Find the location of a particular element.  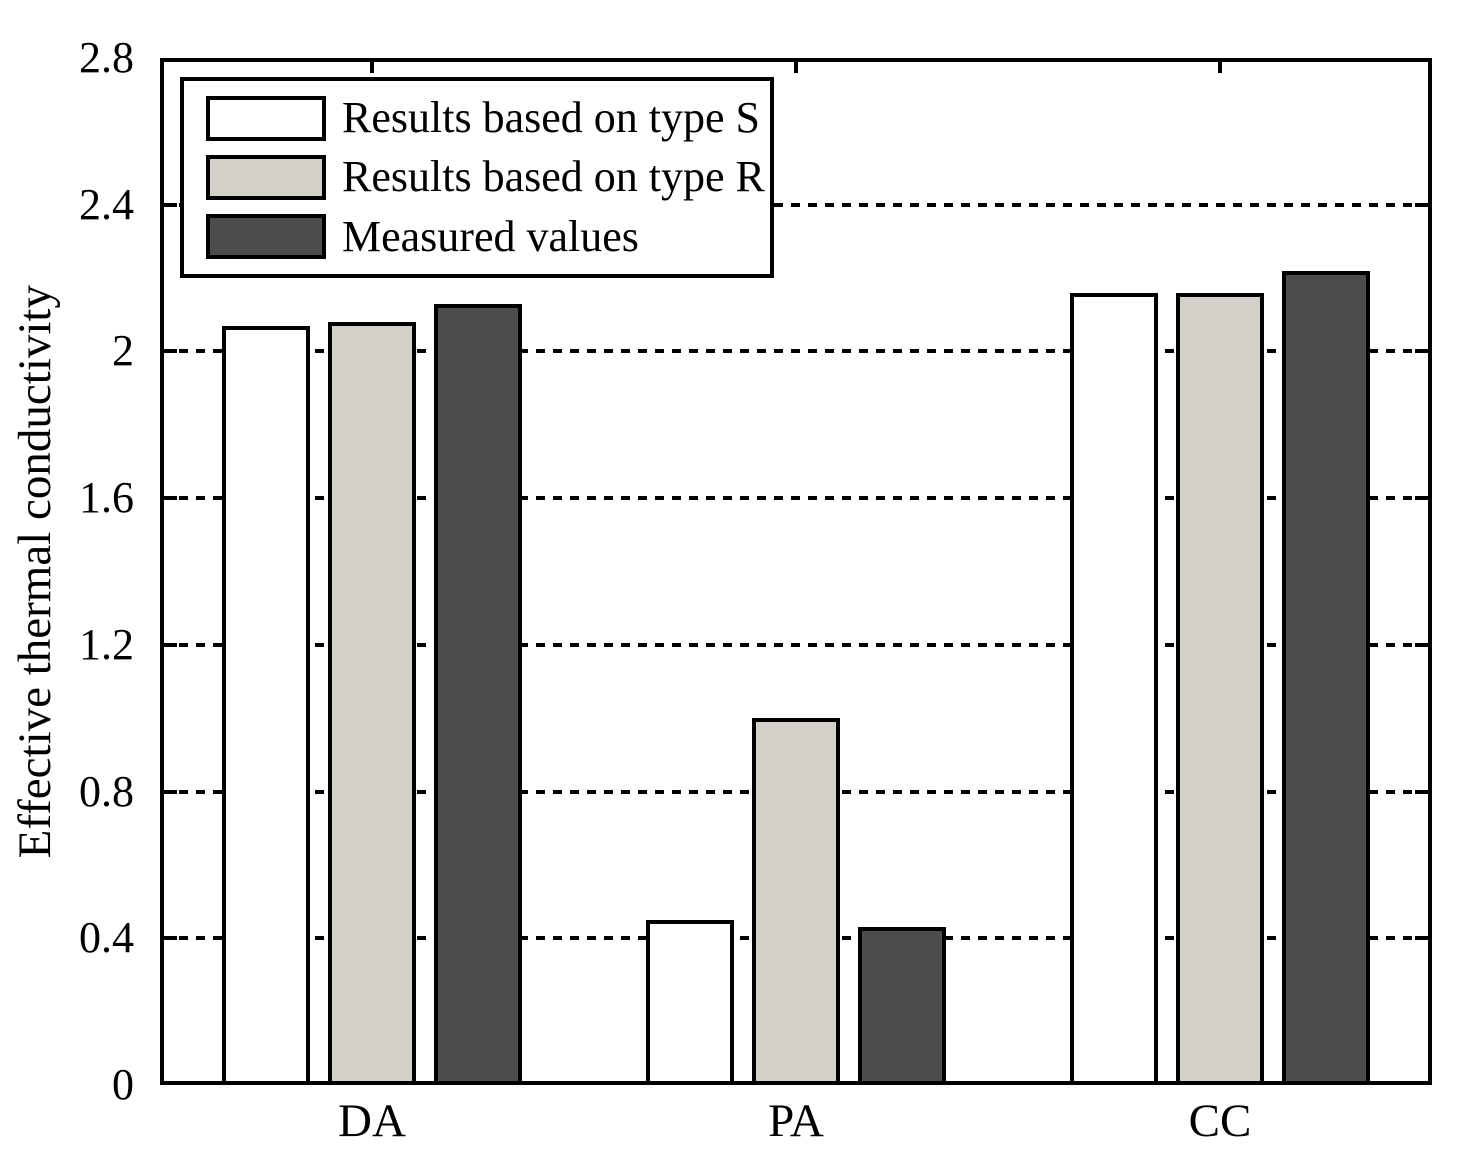

y-tick-mark-right-1.2 is located at coordinates (1423, 644).